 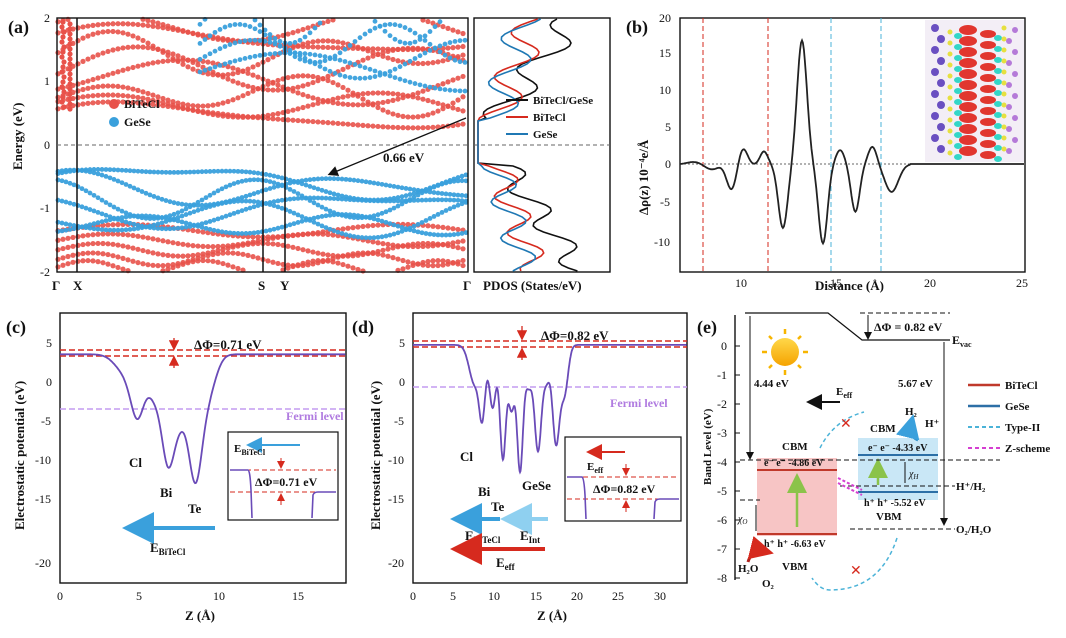 I want to click on type2-path, so click(x=842, y=430).